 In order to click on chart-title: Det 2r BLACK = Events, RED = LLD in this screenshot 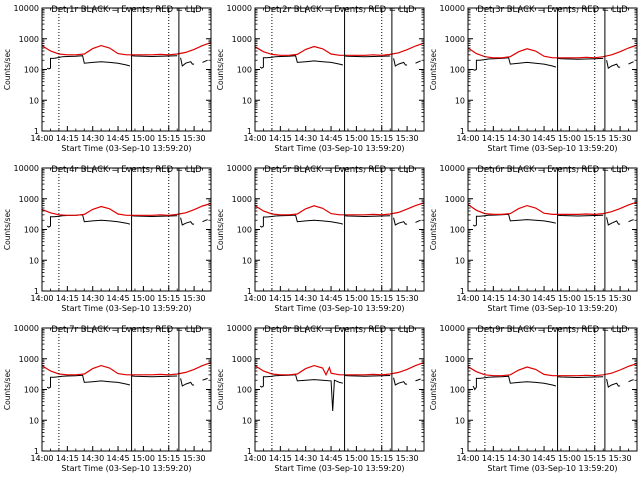, I will do `click(339, 10)`.